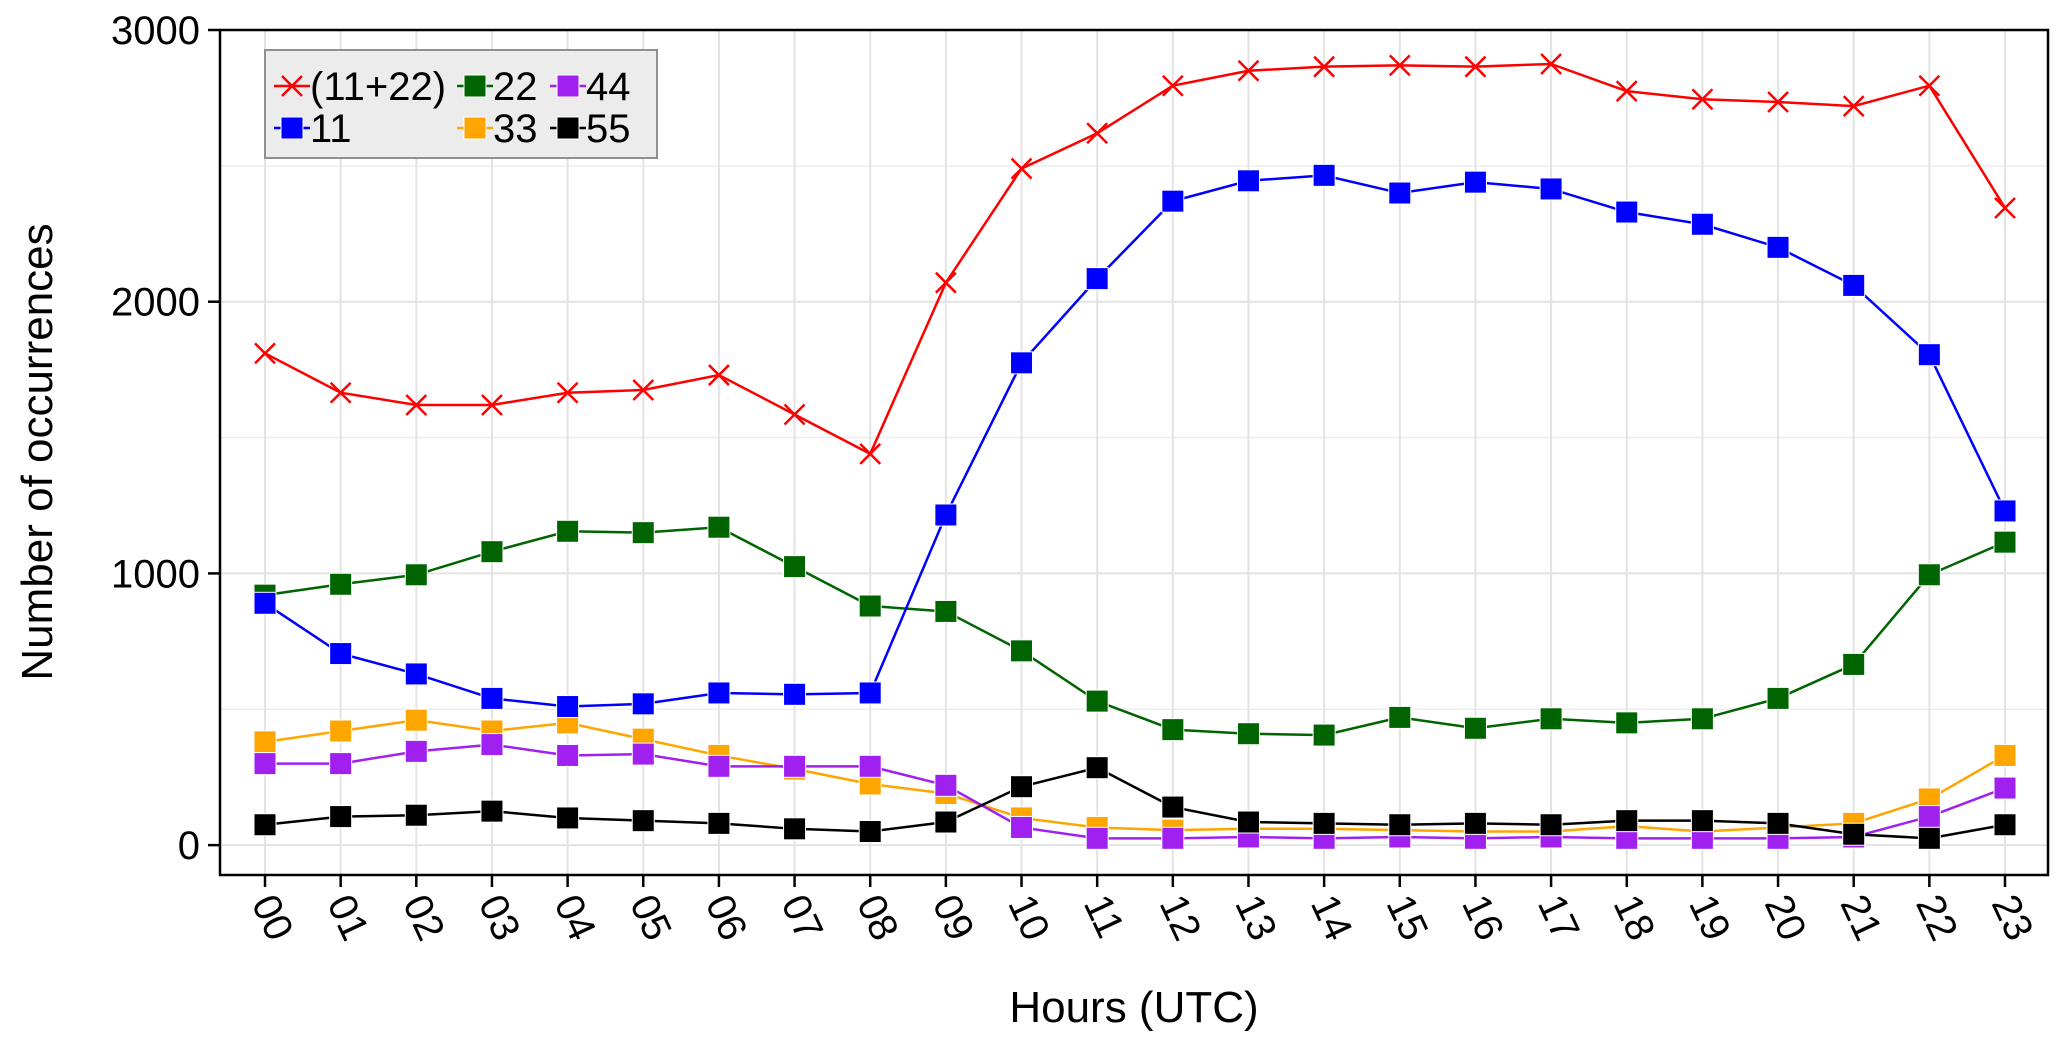 The width and height of the screenshot is (2067, 1046). Describe the element at coordinates (1331, 917) in the screenshot. I see `x-tick-label: 14` at that location.